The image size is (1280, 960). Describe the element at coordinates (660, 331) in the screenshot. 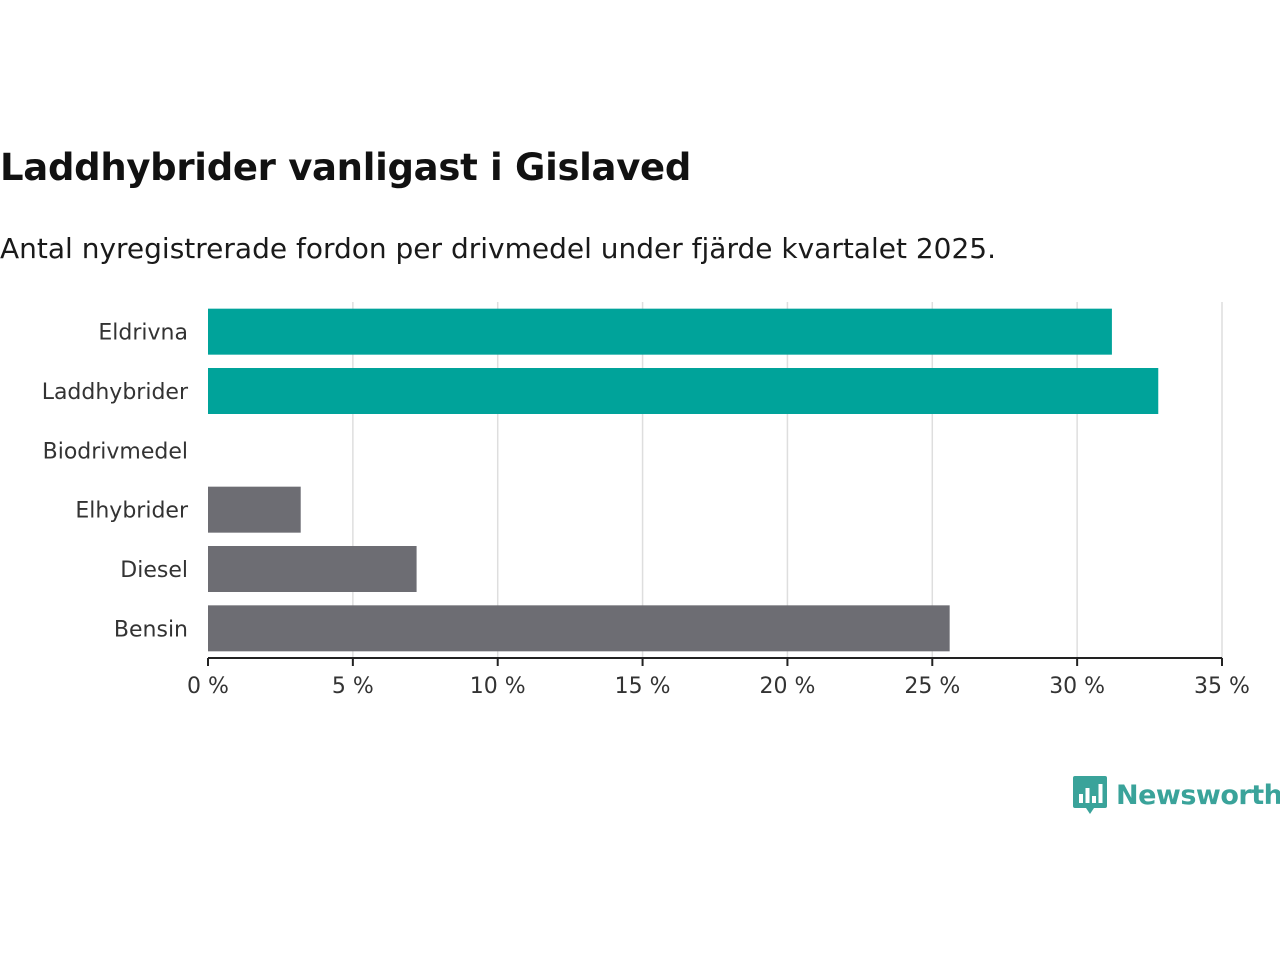

I see `bar-eldrivna` at that location.